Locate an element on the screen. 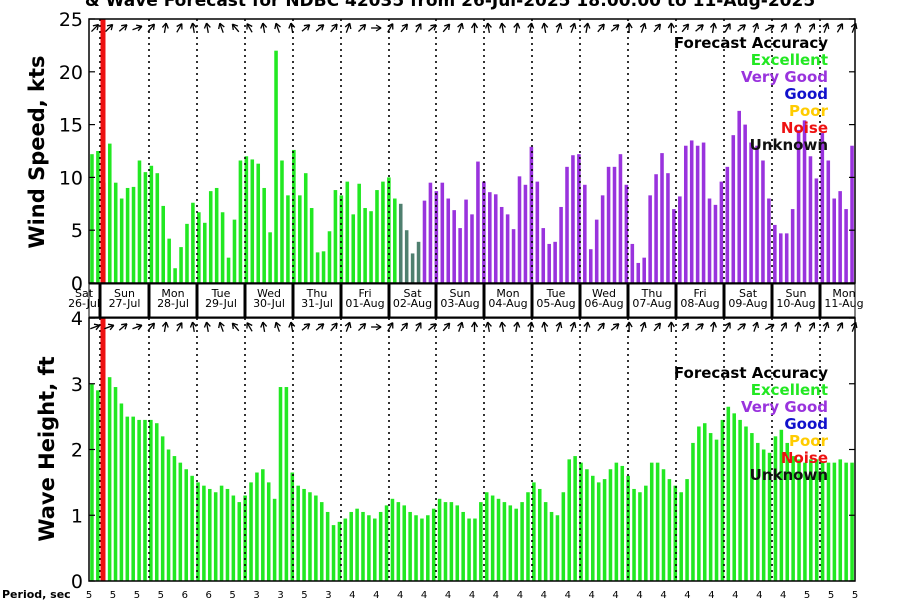 The image size is (900, 600). legend-entry: Noise is located at coordinates (804, 458).